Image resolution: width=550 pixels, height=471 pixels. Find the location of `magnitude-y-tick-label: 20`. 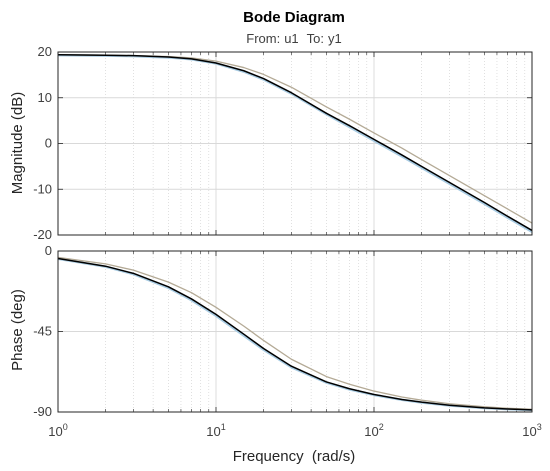

magnitude-y-tick-label: 20 is located at coordinates (45, 51).